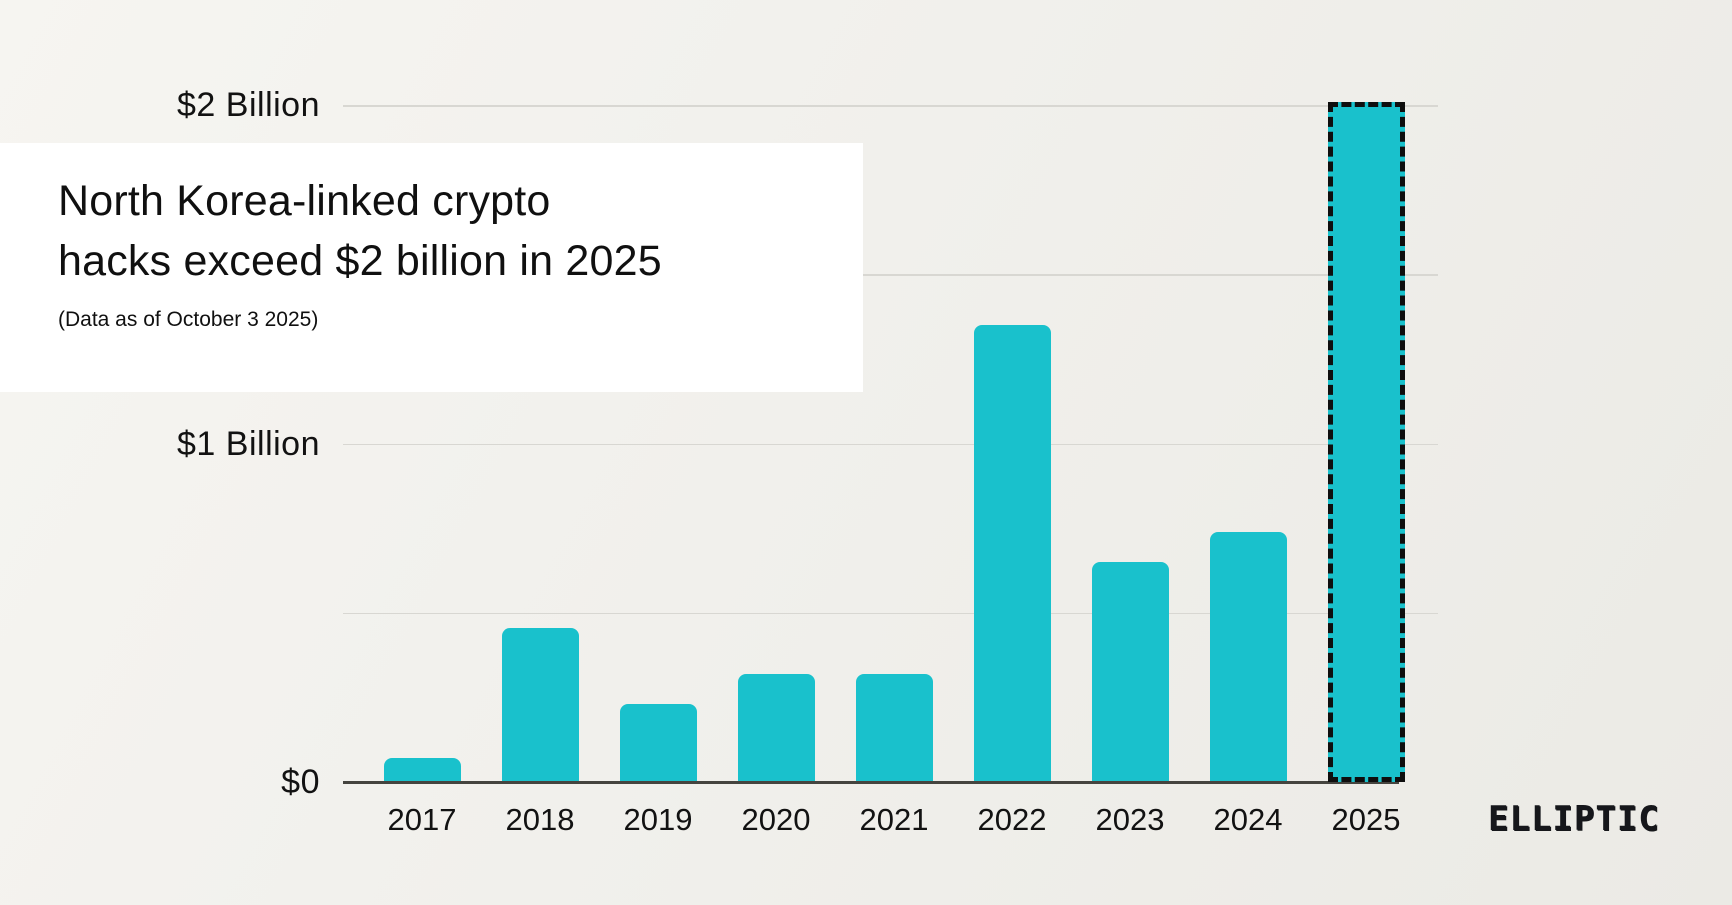  What do you see at coordinates (422, 819) in the screenshot?
I see `x-axis-label-2017: 2017` at bounding box center [422, 819].